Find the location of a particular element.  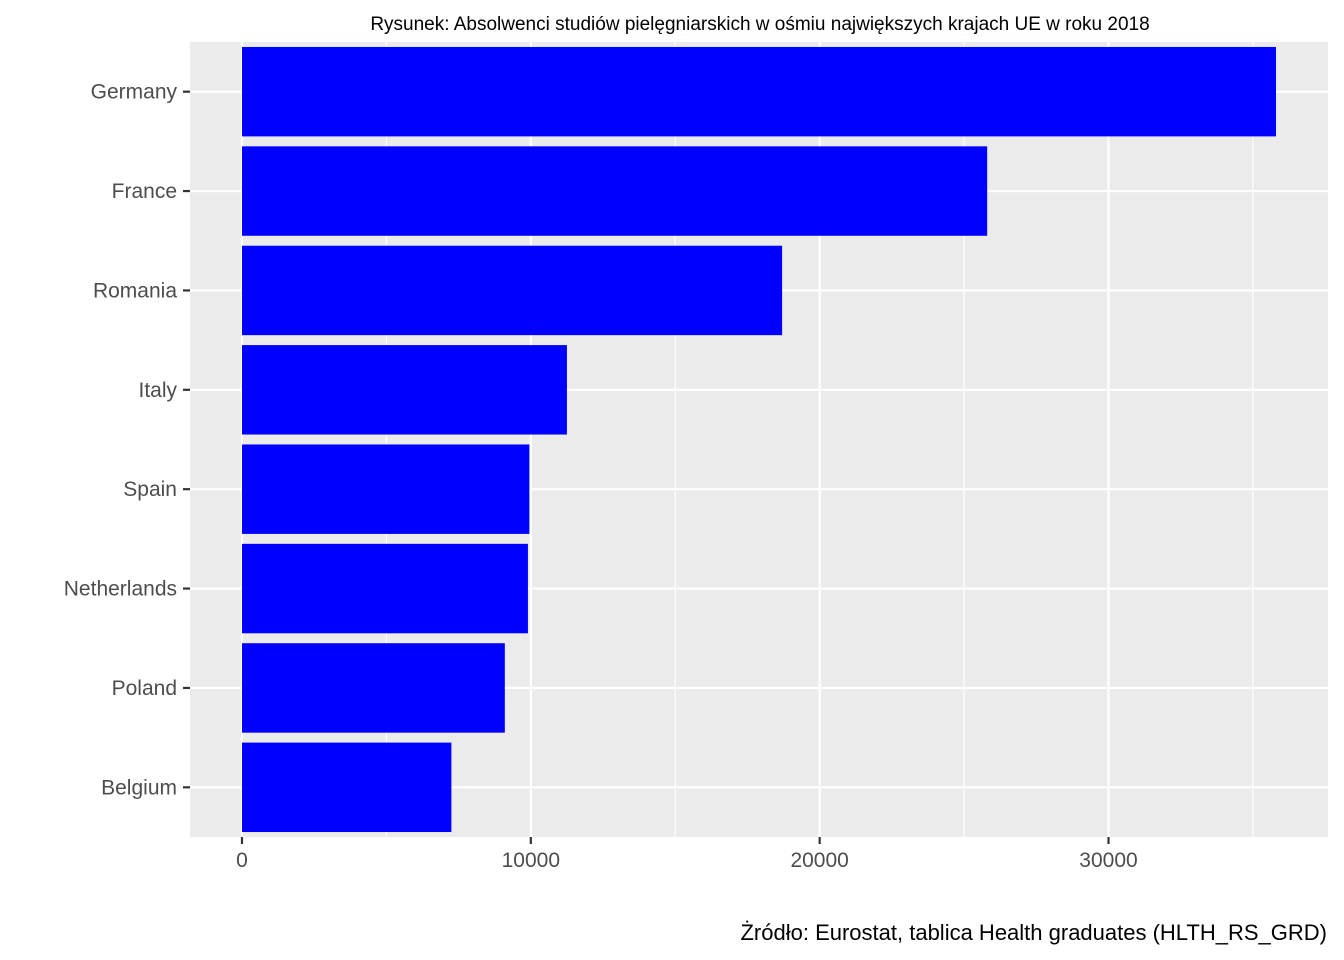

bar-netherlands is located at coordinates (384, 588).